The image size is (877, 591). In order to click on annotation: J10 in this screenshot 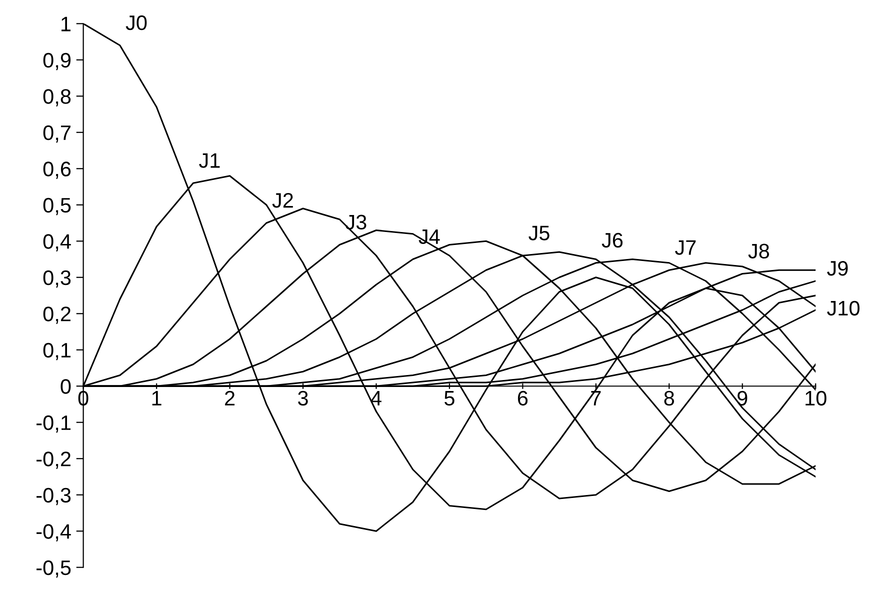, I will do `click(843, 308)`.